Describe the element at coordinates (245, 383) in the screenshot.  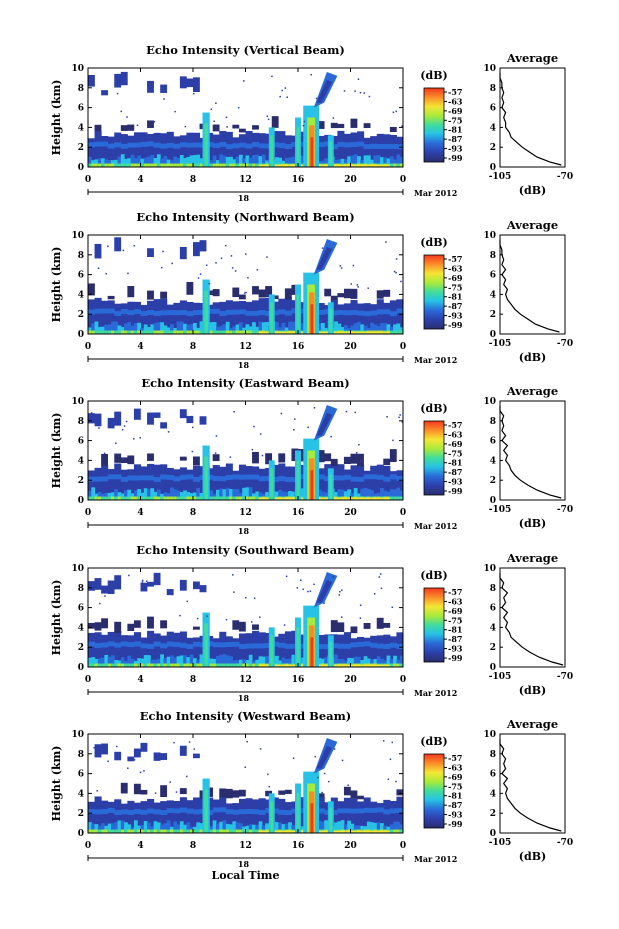
I see `panel-title: Echo Intensity (Eastward Beam)` at that location.